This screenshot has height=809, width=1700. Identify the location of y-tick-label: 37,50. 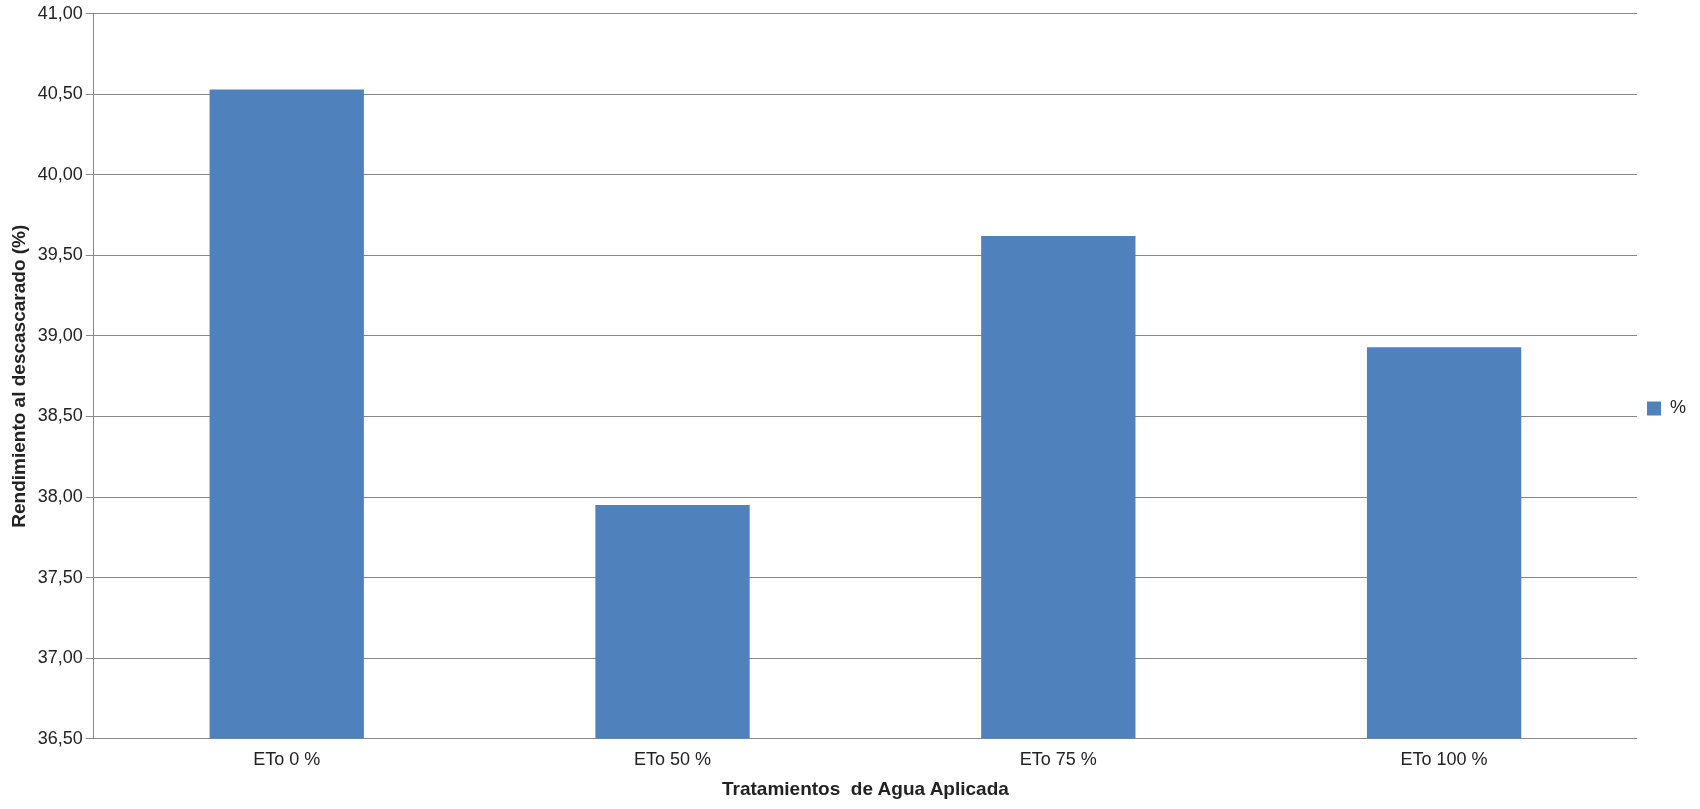
(60, 576).